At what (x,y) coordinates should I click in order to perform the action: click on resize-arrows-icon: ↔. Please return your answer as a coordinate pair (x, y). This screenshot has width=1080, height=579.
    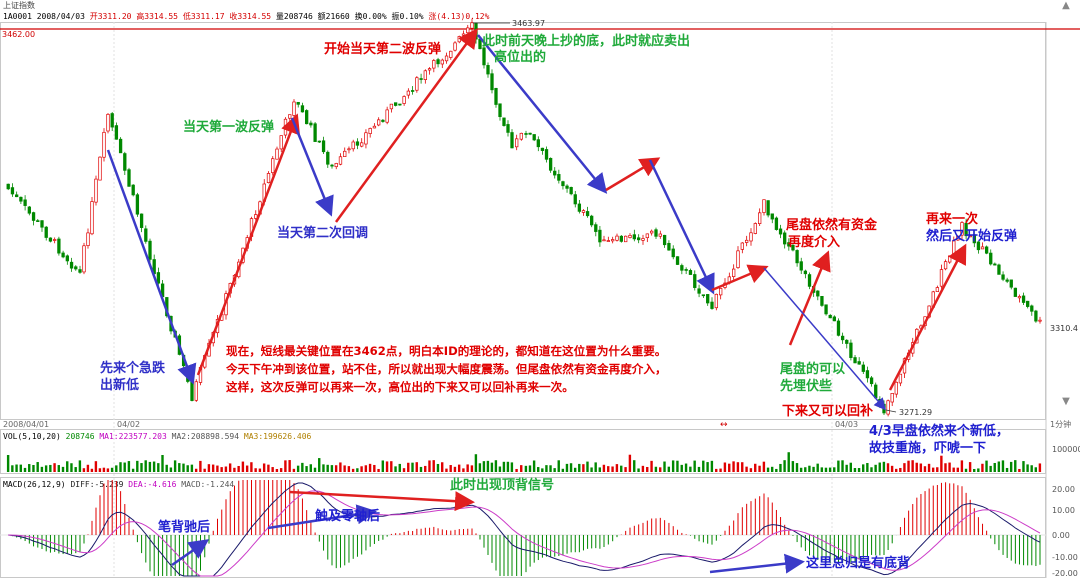
    Looking at the image, I should click on (724, 425).